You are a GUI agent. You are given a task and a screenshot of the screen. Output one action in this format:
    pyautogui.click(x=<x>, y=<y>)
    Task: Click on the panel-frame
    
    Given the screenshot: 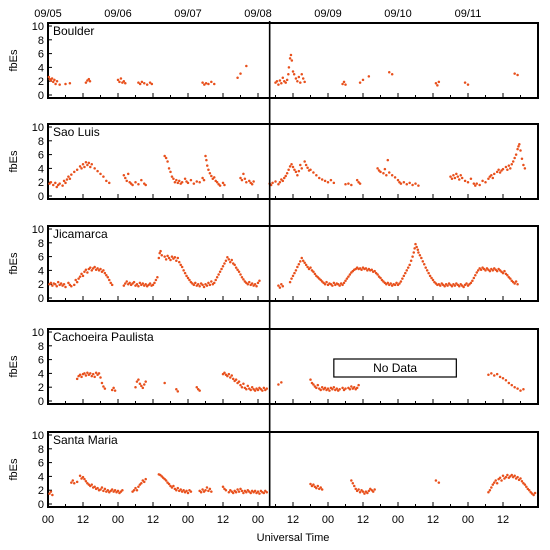 What is the action you would take?
    pyautogui.click(x=293, y=469)
    